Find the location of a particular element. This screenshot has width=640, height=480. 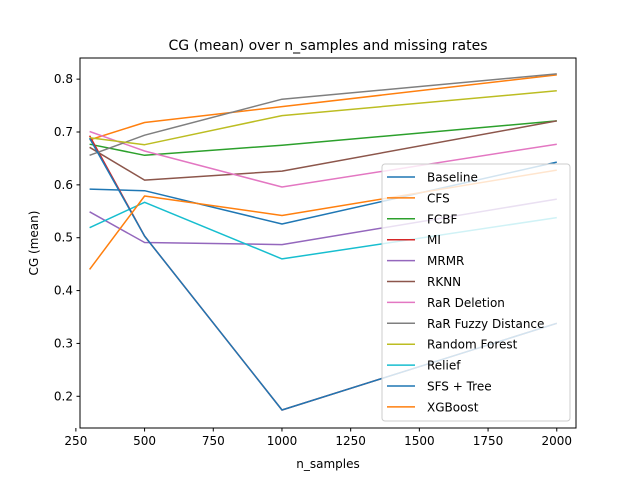

x-tick-label: 250 is located at coordinates (75, 441).